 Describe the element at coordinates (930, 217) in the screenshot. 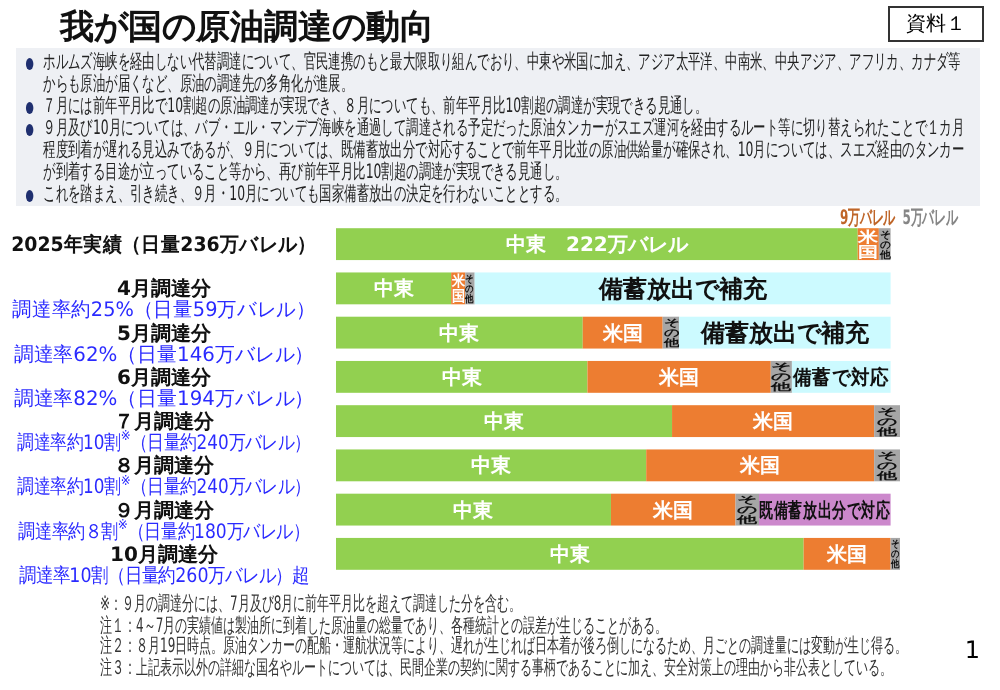

I see `annotation: 5万バレル` at that location.